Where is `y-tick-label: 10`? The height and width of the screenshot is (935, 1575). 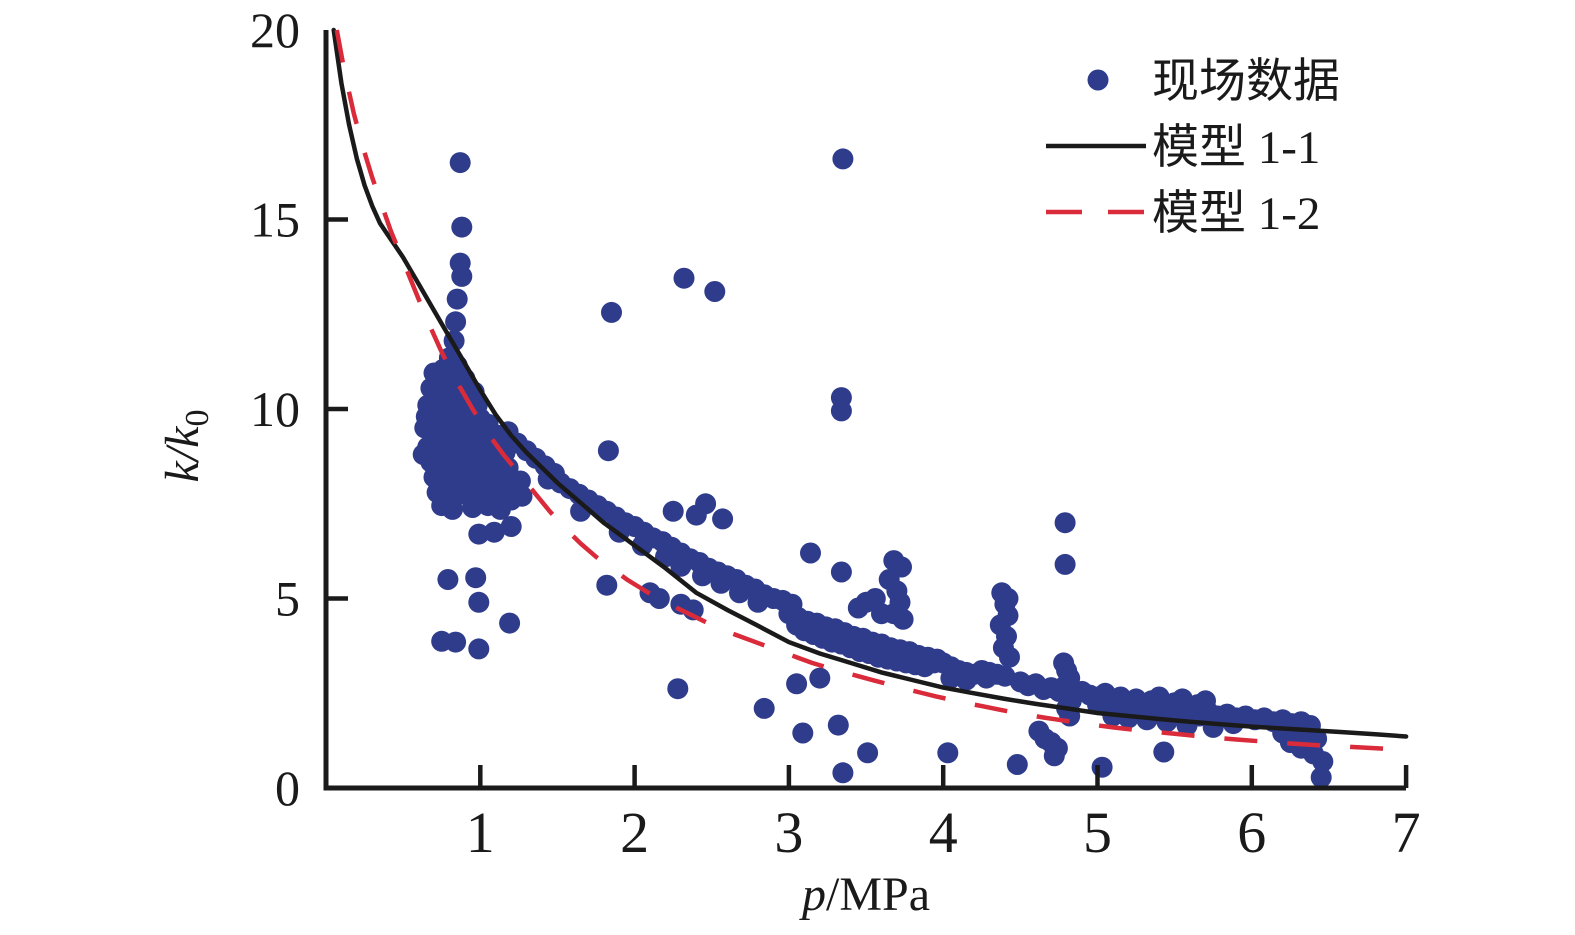 y-tick-label: 10 is located at coordinates (275, 409).